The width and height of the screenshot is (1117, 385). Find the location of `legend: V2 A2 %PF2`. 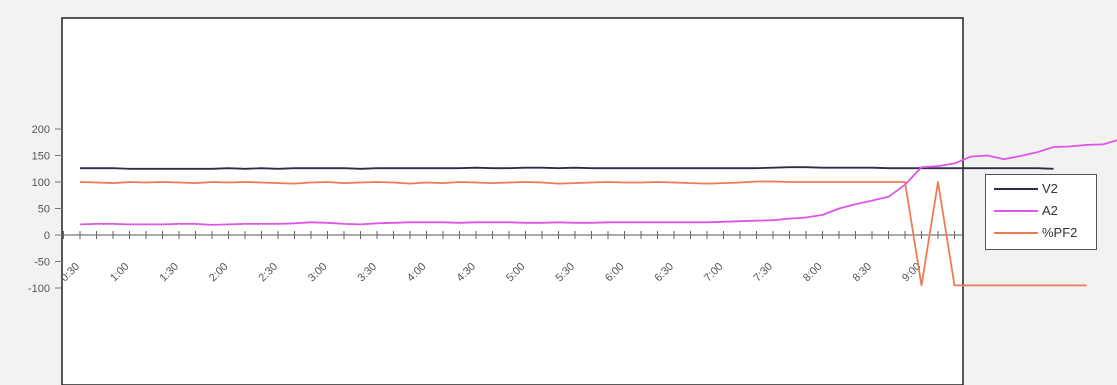

legend: V2 A2 %PF2 is located at coordinates (1041, 212).